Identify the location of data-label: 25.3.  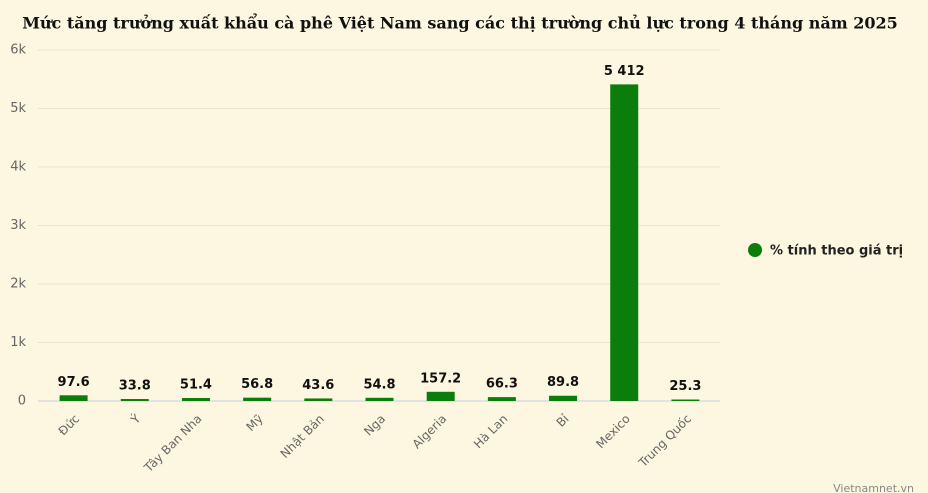
(685, 386).